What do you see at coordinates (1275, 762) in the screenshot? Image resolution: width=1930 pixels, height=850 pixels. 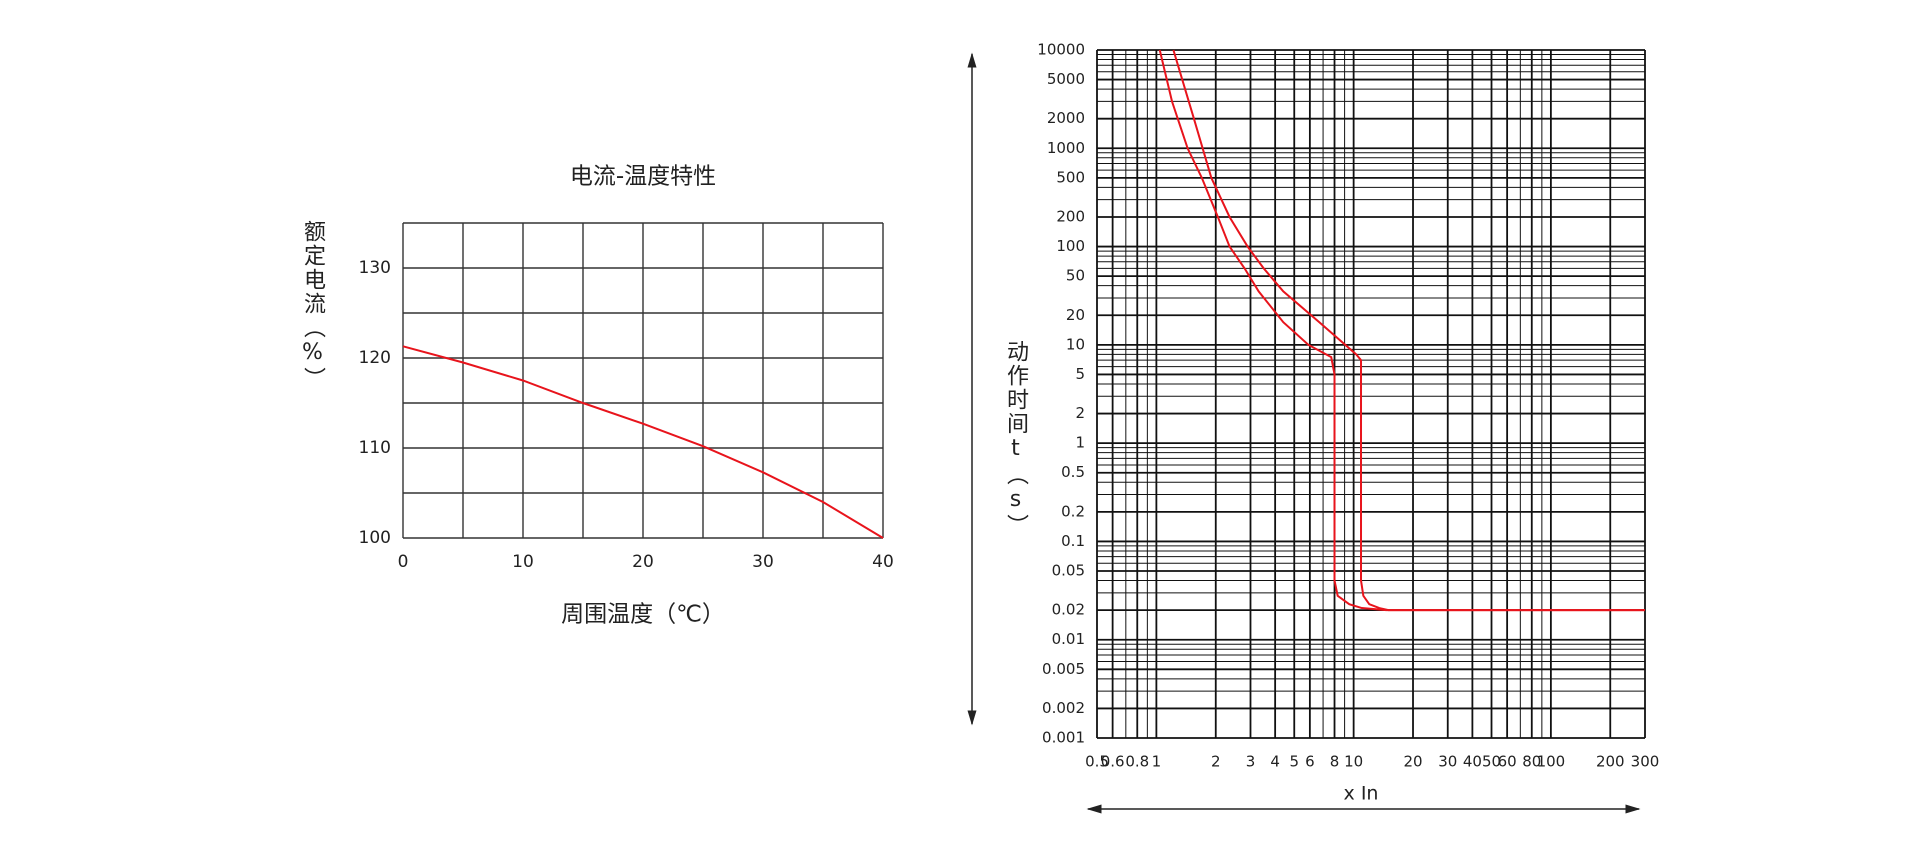 I see `x-tick-label: 4` at bounding box center [1275, 762].